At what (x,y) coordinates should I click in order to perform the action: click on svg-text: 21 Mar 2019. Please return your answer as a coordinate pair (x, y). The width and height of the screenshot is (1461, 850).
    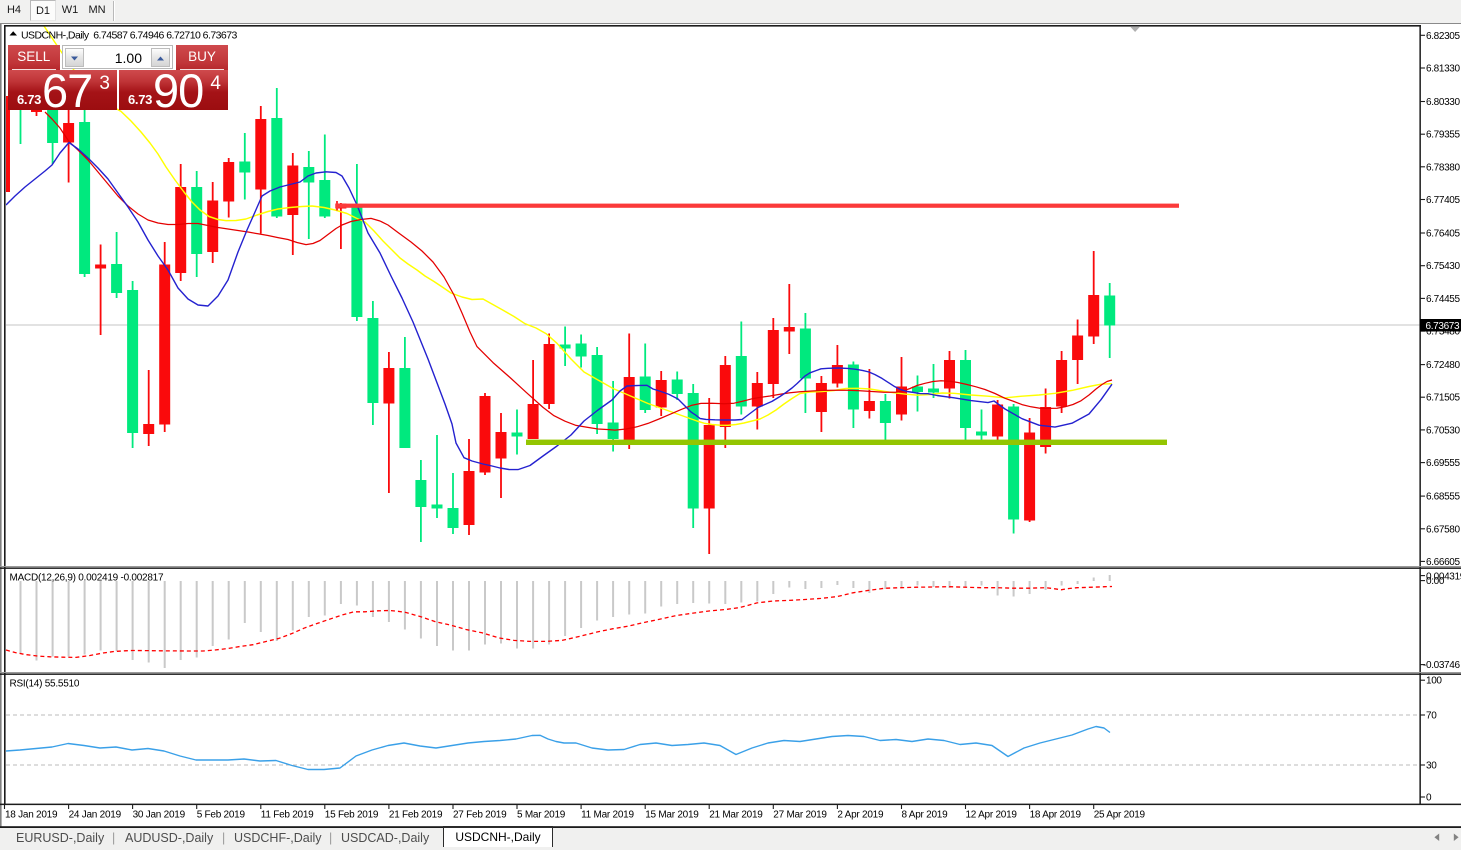
    Looking at the image, I should click on (736, 815).